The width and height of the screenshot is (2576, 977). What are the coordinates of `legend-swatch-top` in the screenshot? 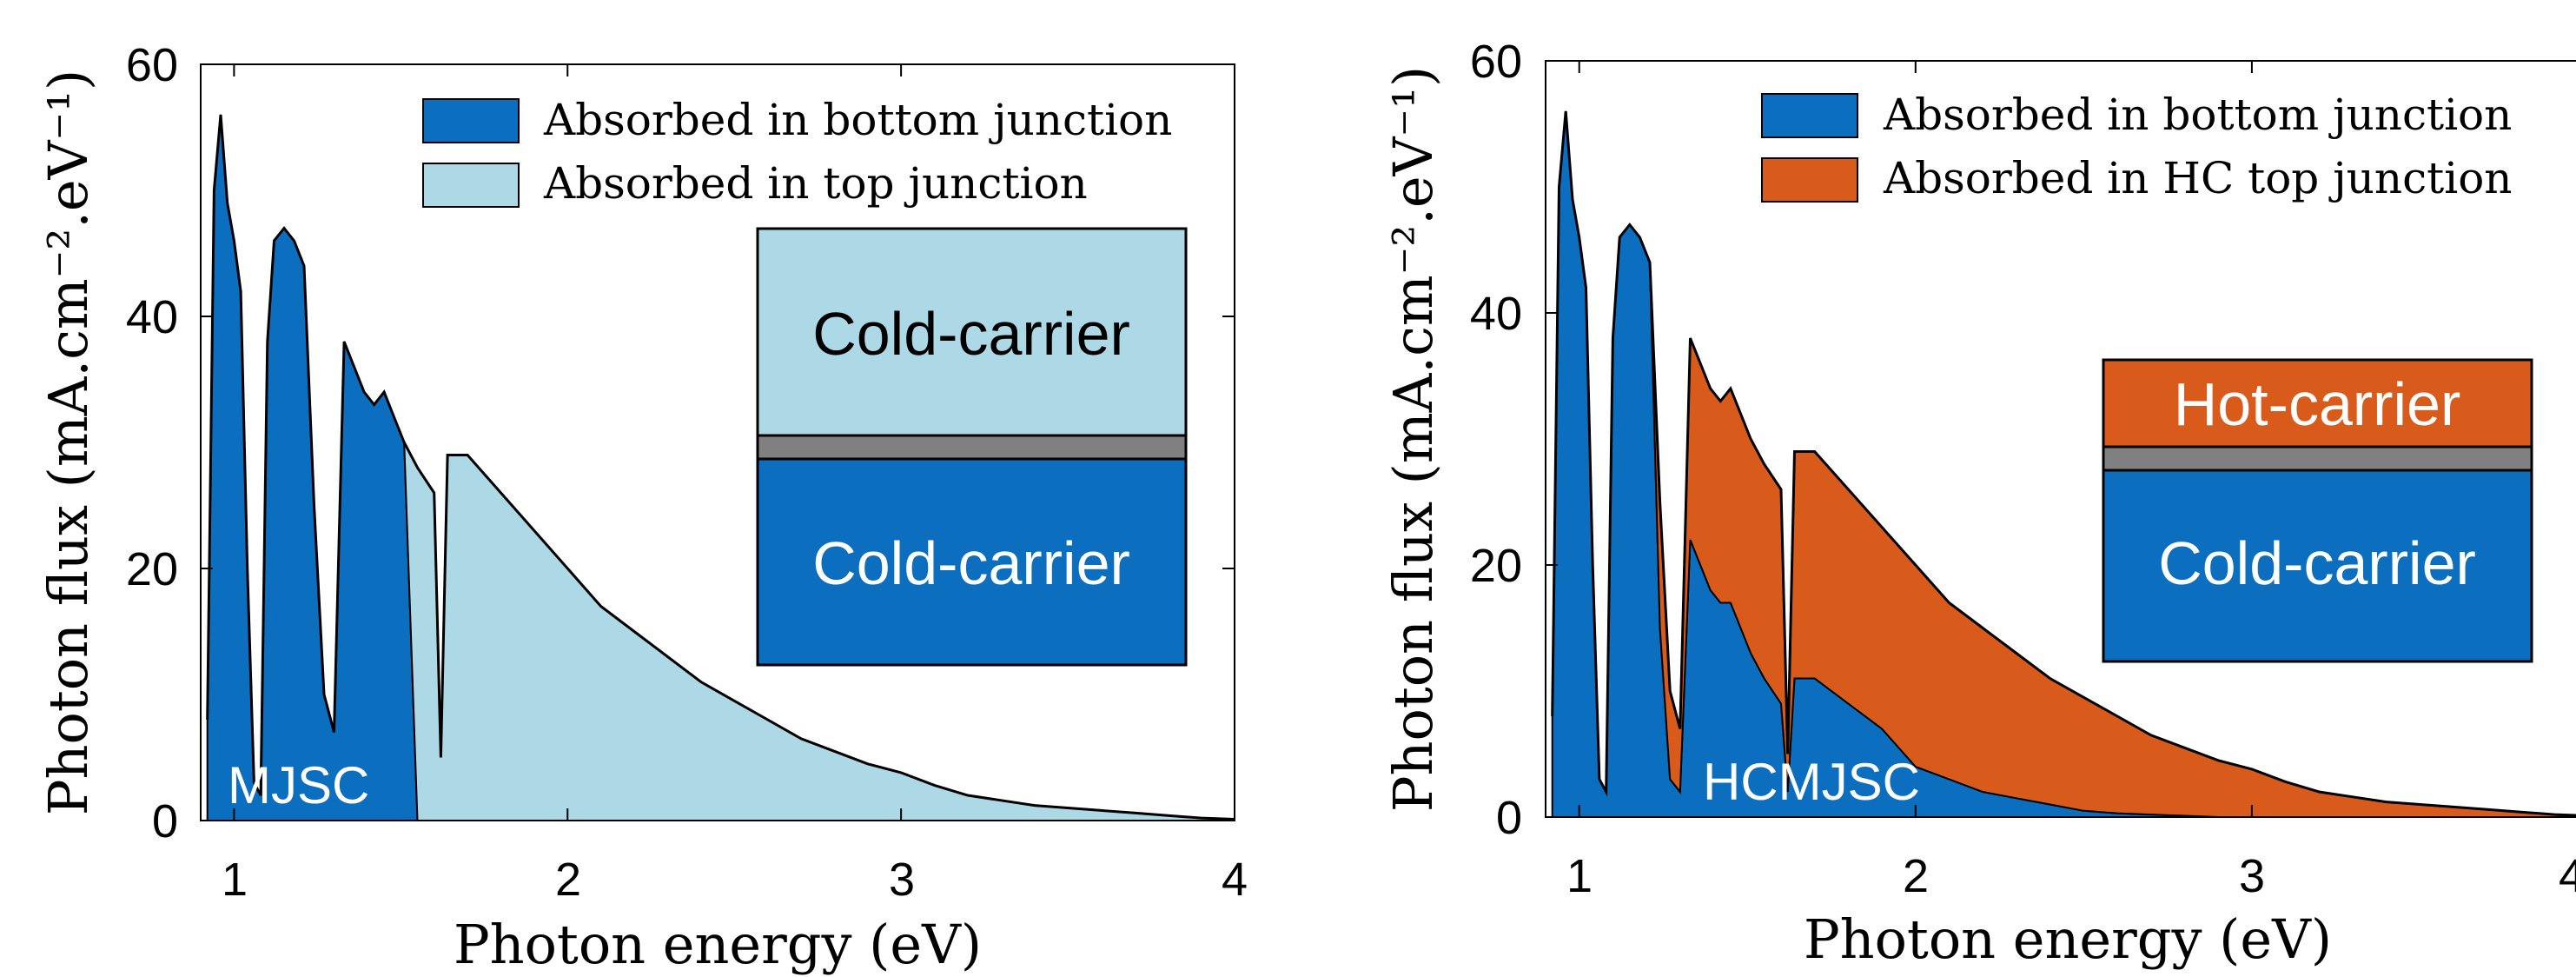 It's located at (471, 185).